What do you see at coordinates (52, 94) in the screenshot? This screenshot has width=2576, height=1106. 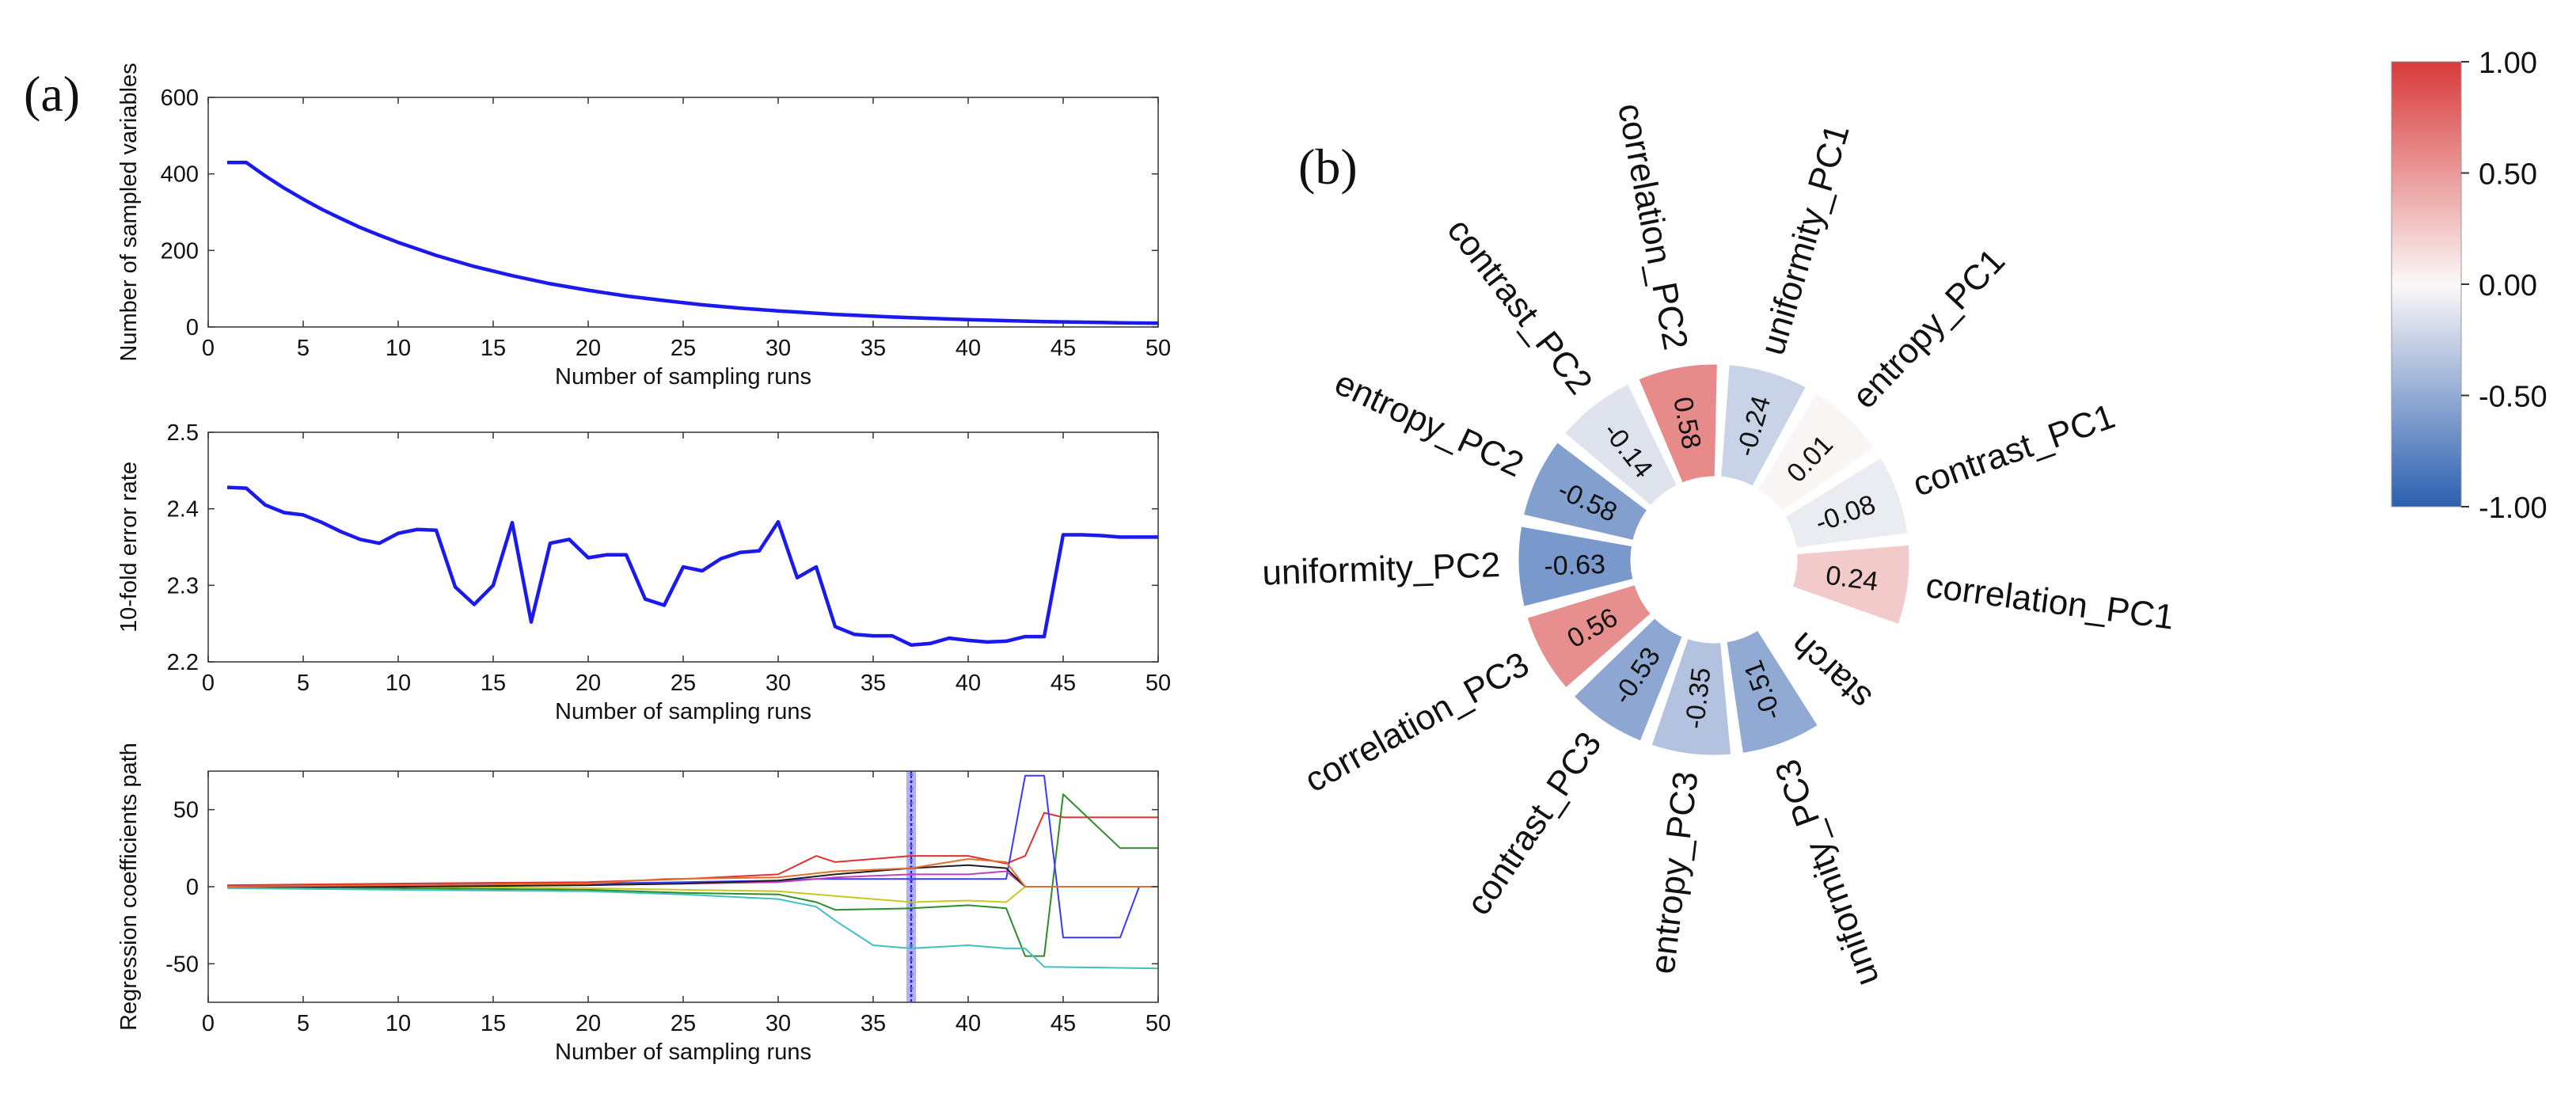 I see `panel-a-label: (a)` at bounding box center [52, 94].